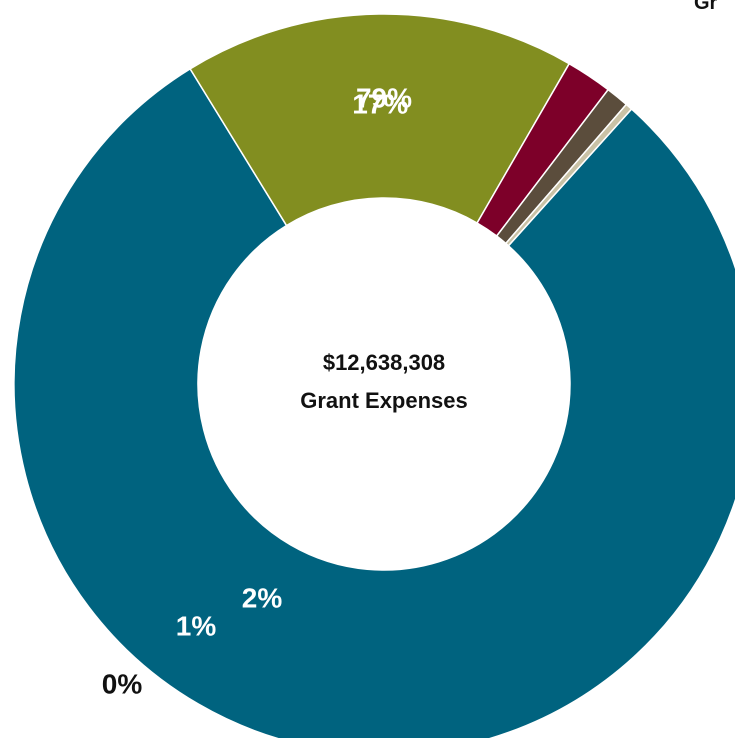 This screenshot has height=738, width=735. What do you see at coordinates (384, 362) in the screenshot?
I see `center-amount: $12,638,308` at bounding box center [384, 362].